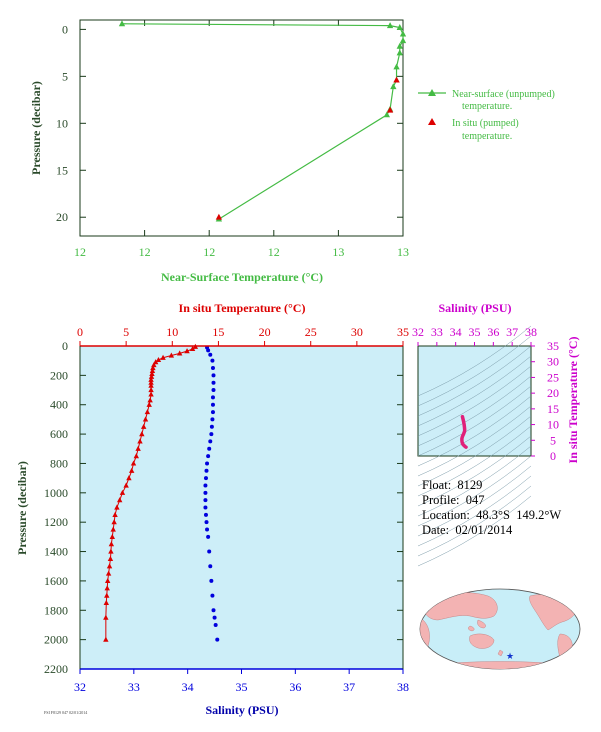  I want to click on profile-y-tick-label: 400, so click(59, 405).